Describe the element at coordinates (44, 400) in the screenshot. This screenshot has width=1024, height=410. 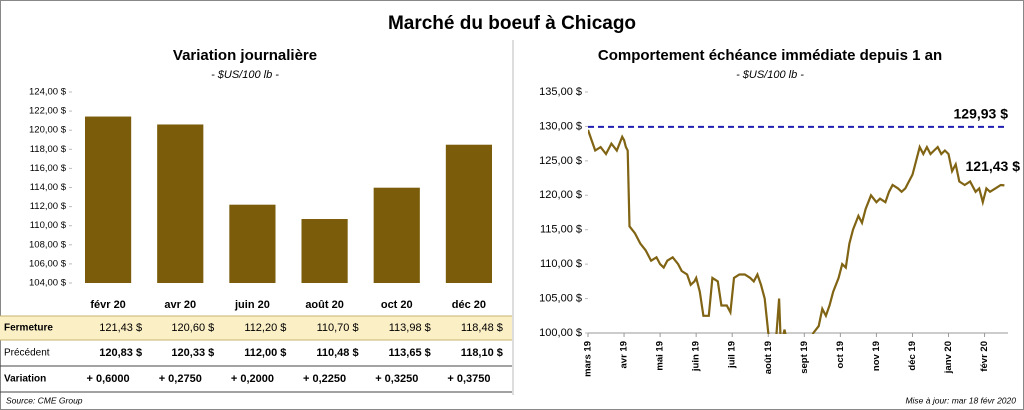
I see `source: Source: CME Group` at that location.